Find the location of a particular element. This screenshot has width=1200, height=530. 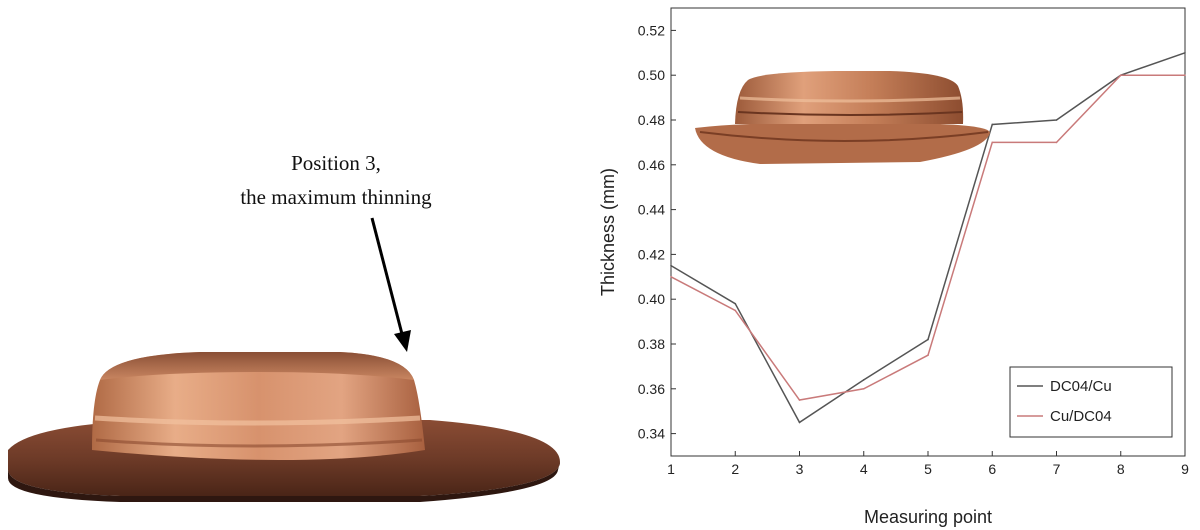

y-tick-label: 0.52 is located at coordinates (651, 30).